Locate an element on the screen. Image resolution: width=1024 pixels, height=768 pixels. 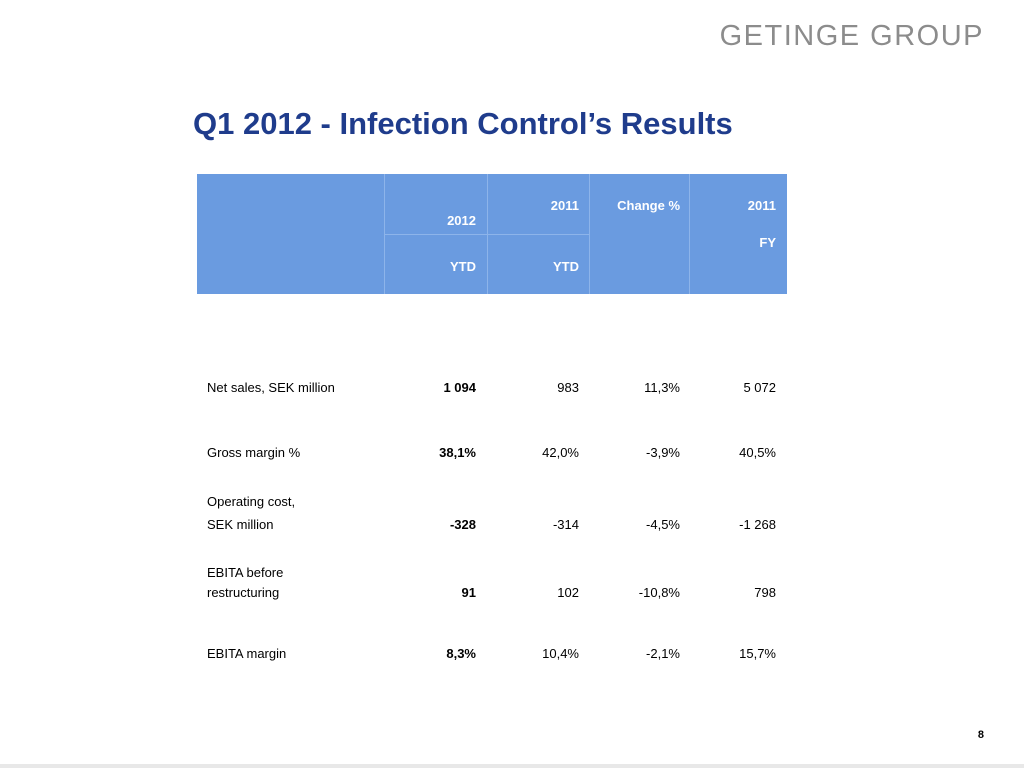
value-2011-ytd: 42,0% is located at coordinates (560, 452).